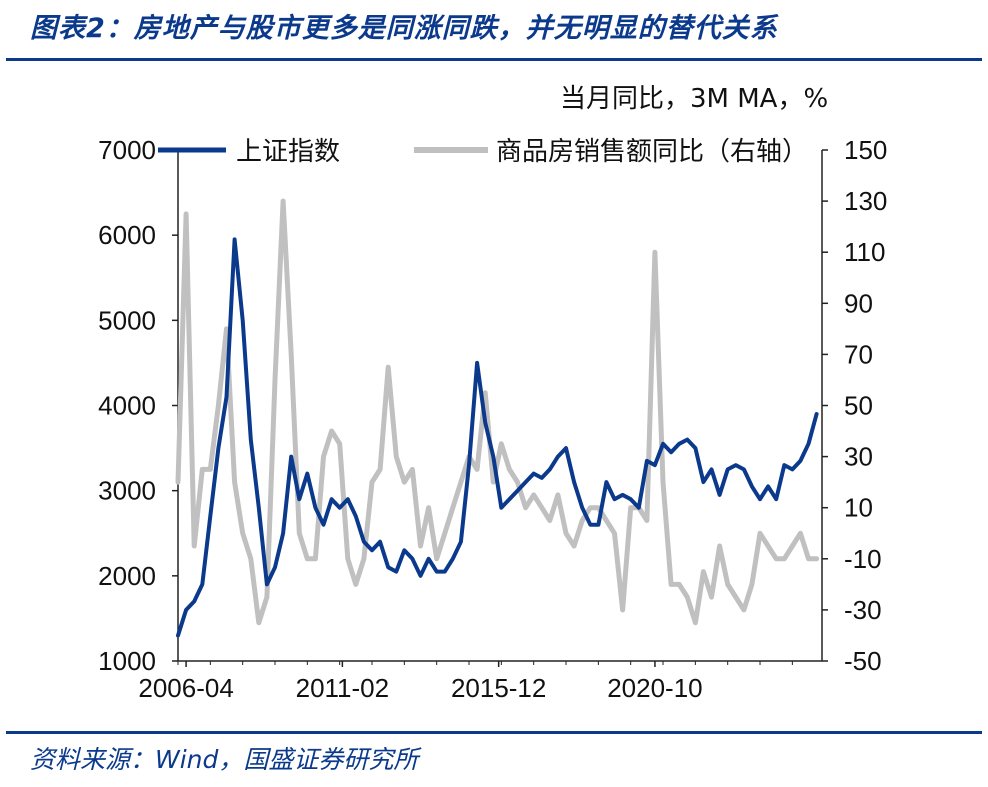  What do you see at coordinates (343, 688) in the screenshot?
I see `x-tick-label: 2011-02` at bounding box center [343, 688].